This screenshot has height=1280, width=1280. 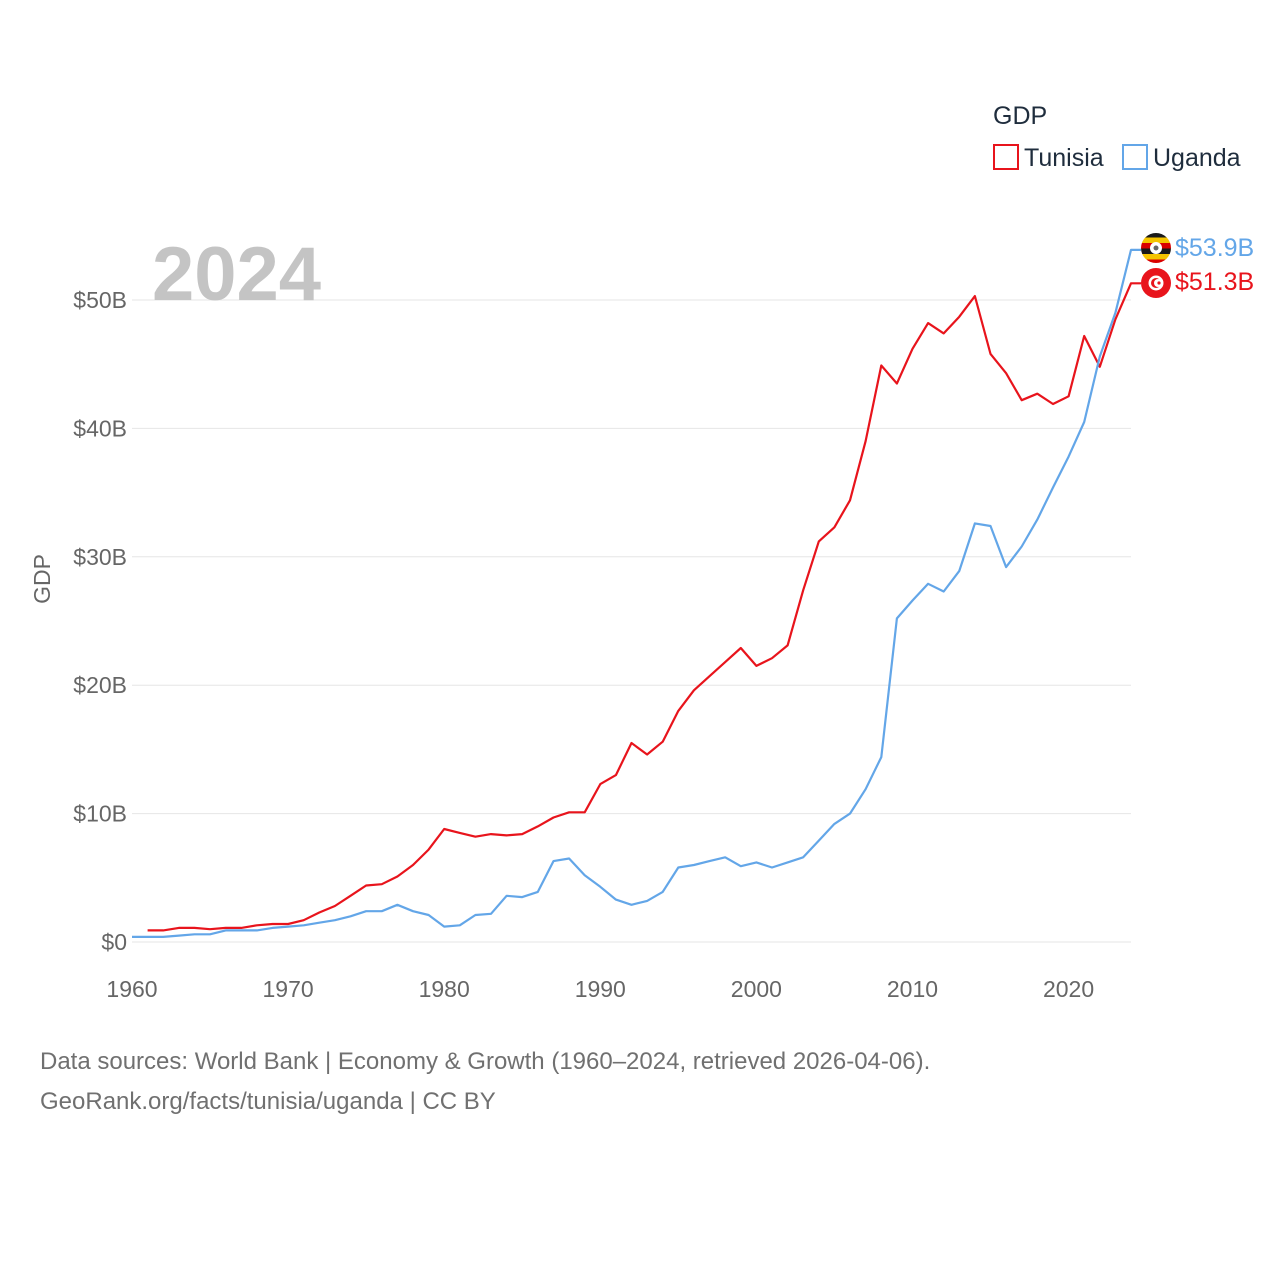 What do you see at coordinates (131, 989) in the screenshot?
I see `x-tick-label: 1960` at bounding box center [131, 989].